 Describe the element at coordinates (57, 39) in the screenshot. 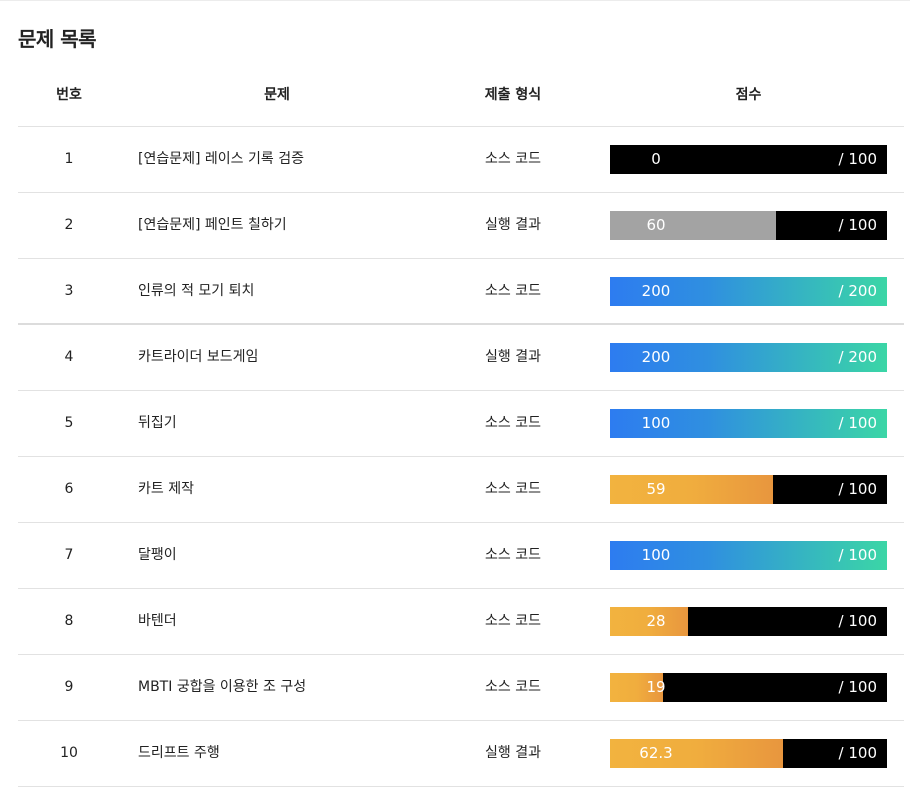

I see `page-title: 문제 목록` at that location.